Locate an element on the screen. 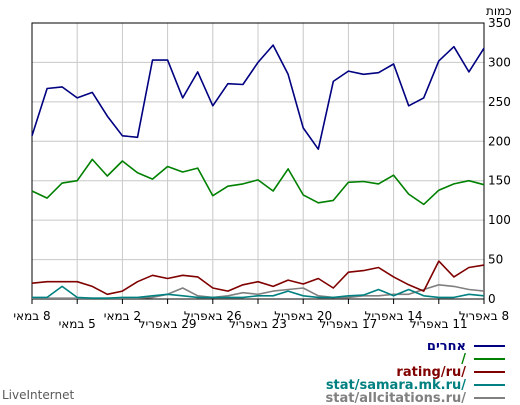 The image size is (520, 405). x-tick-label: 20 באפריל is located at coordinates (303, 316).